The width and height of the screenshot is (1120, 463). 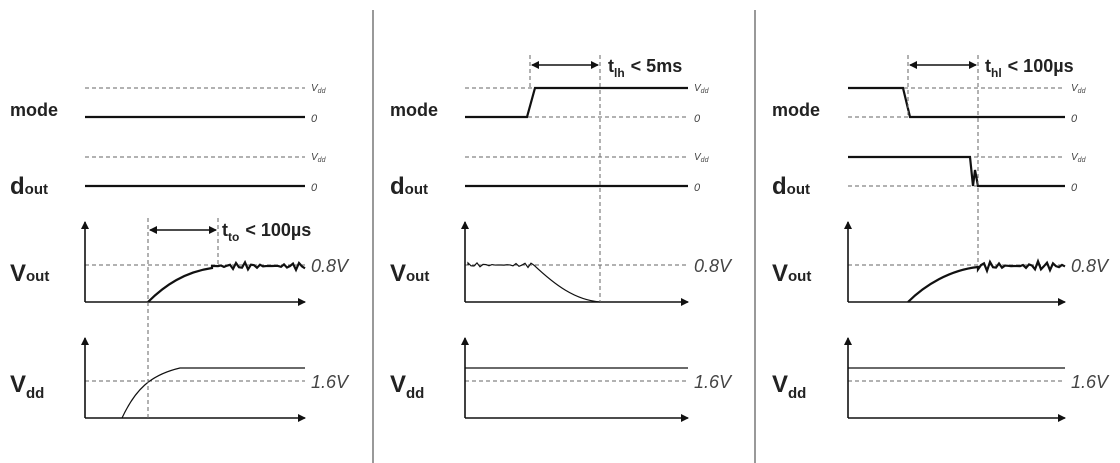 What do you see at coordinates (213, 393) in the screenshot?
I see `vdd-wave` at bounding box center [213, 393].